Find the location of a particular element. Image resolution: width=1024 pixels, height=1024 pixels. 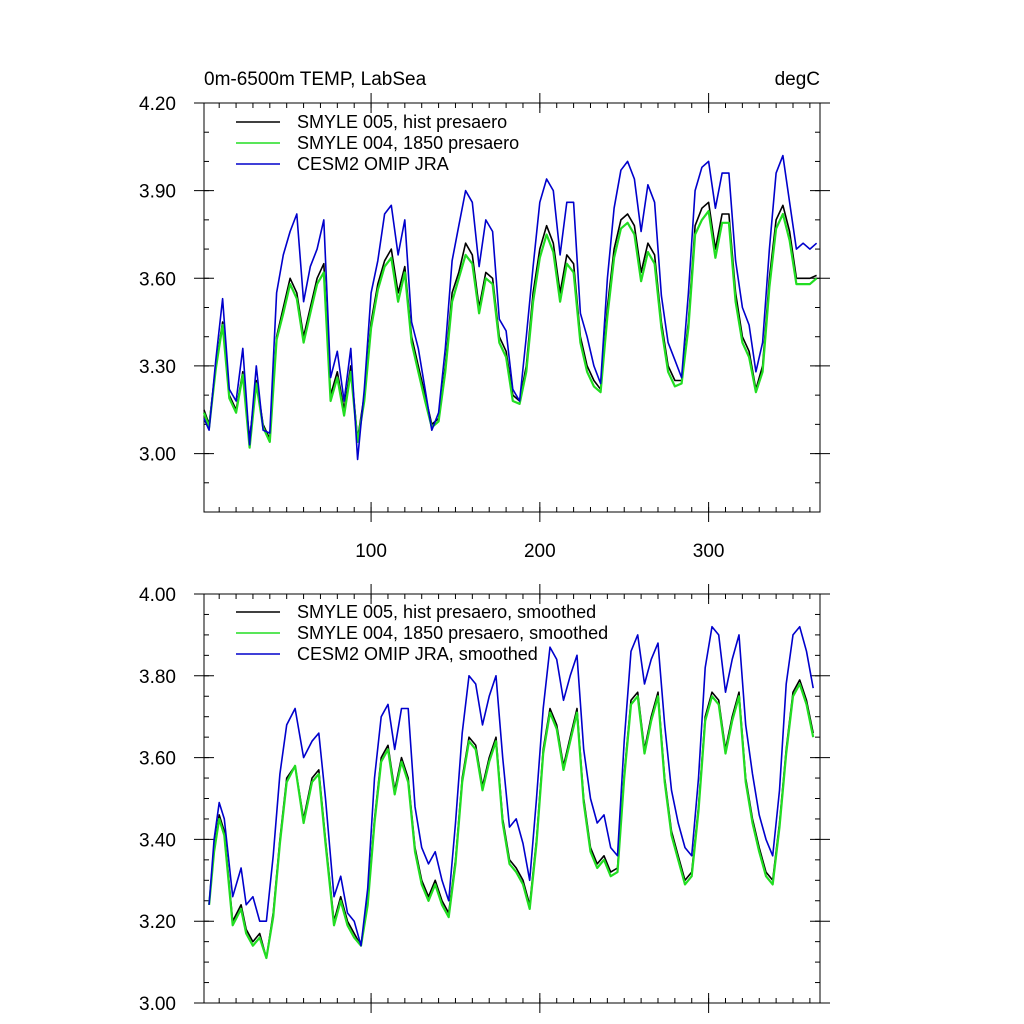

x-tick-label: 100 is located at coordinates (371, 551).